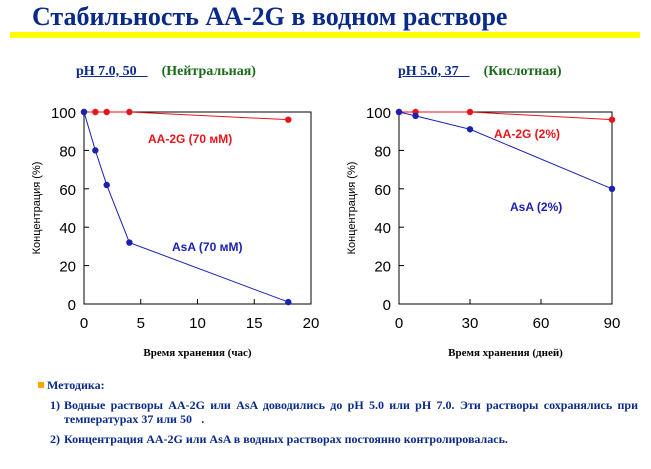  I want to click on series-label: AsA (70 мМ), so click(207, 247).